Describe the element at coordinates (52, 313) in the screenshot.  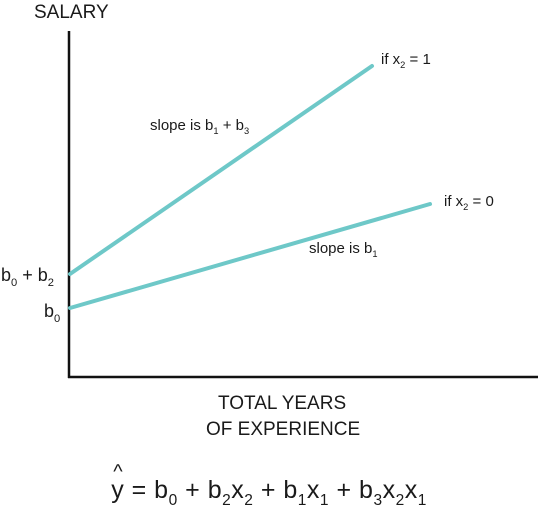
I see `lower-intercept-label: b0` at that location.